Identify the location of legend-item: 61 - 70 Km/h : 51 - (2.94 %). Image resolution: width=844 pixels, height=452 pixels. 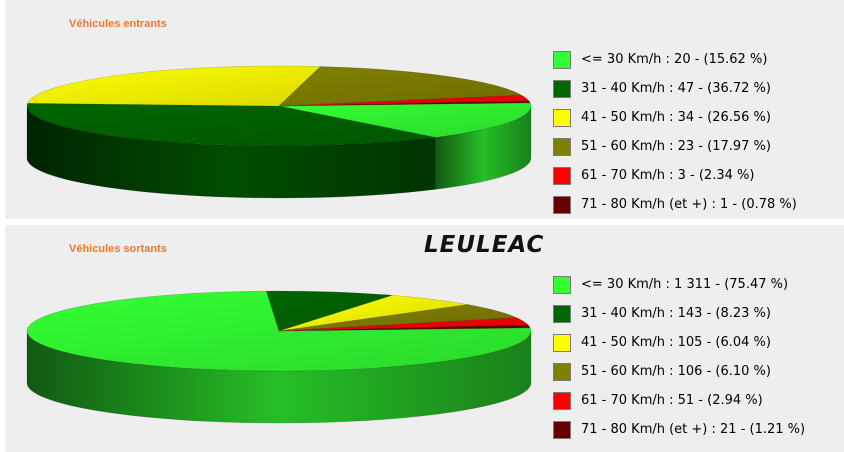
(698, 403).